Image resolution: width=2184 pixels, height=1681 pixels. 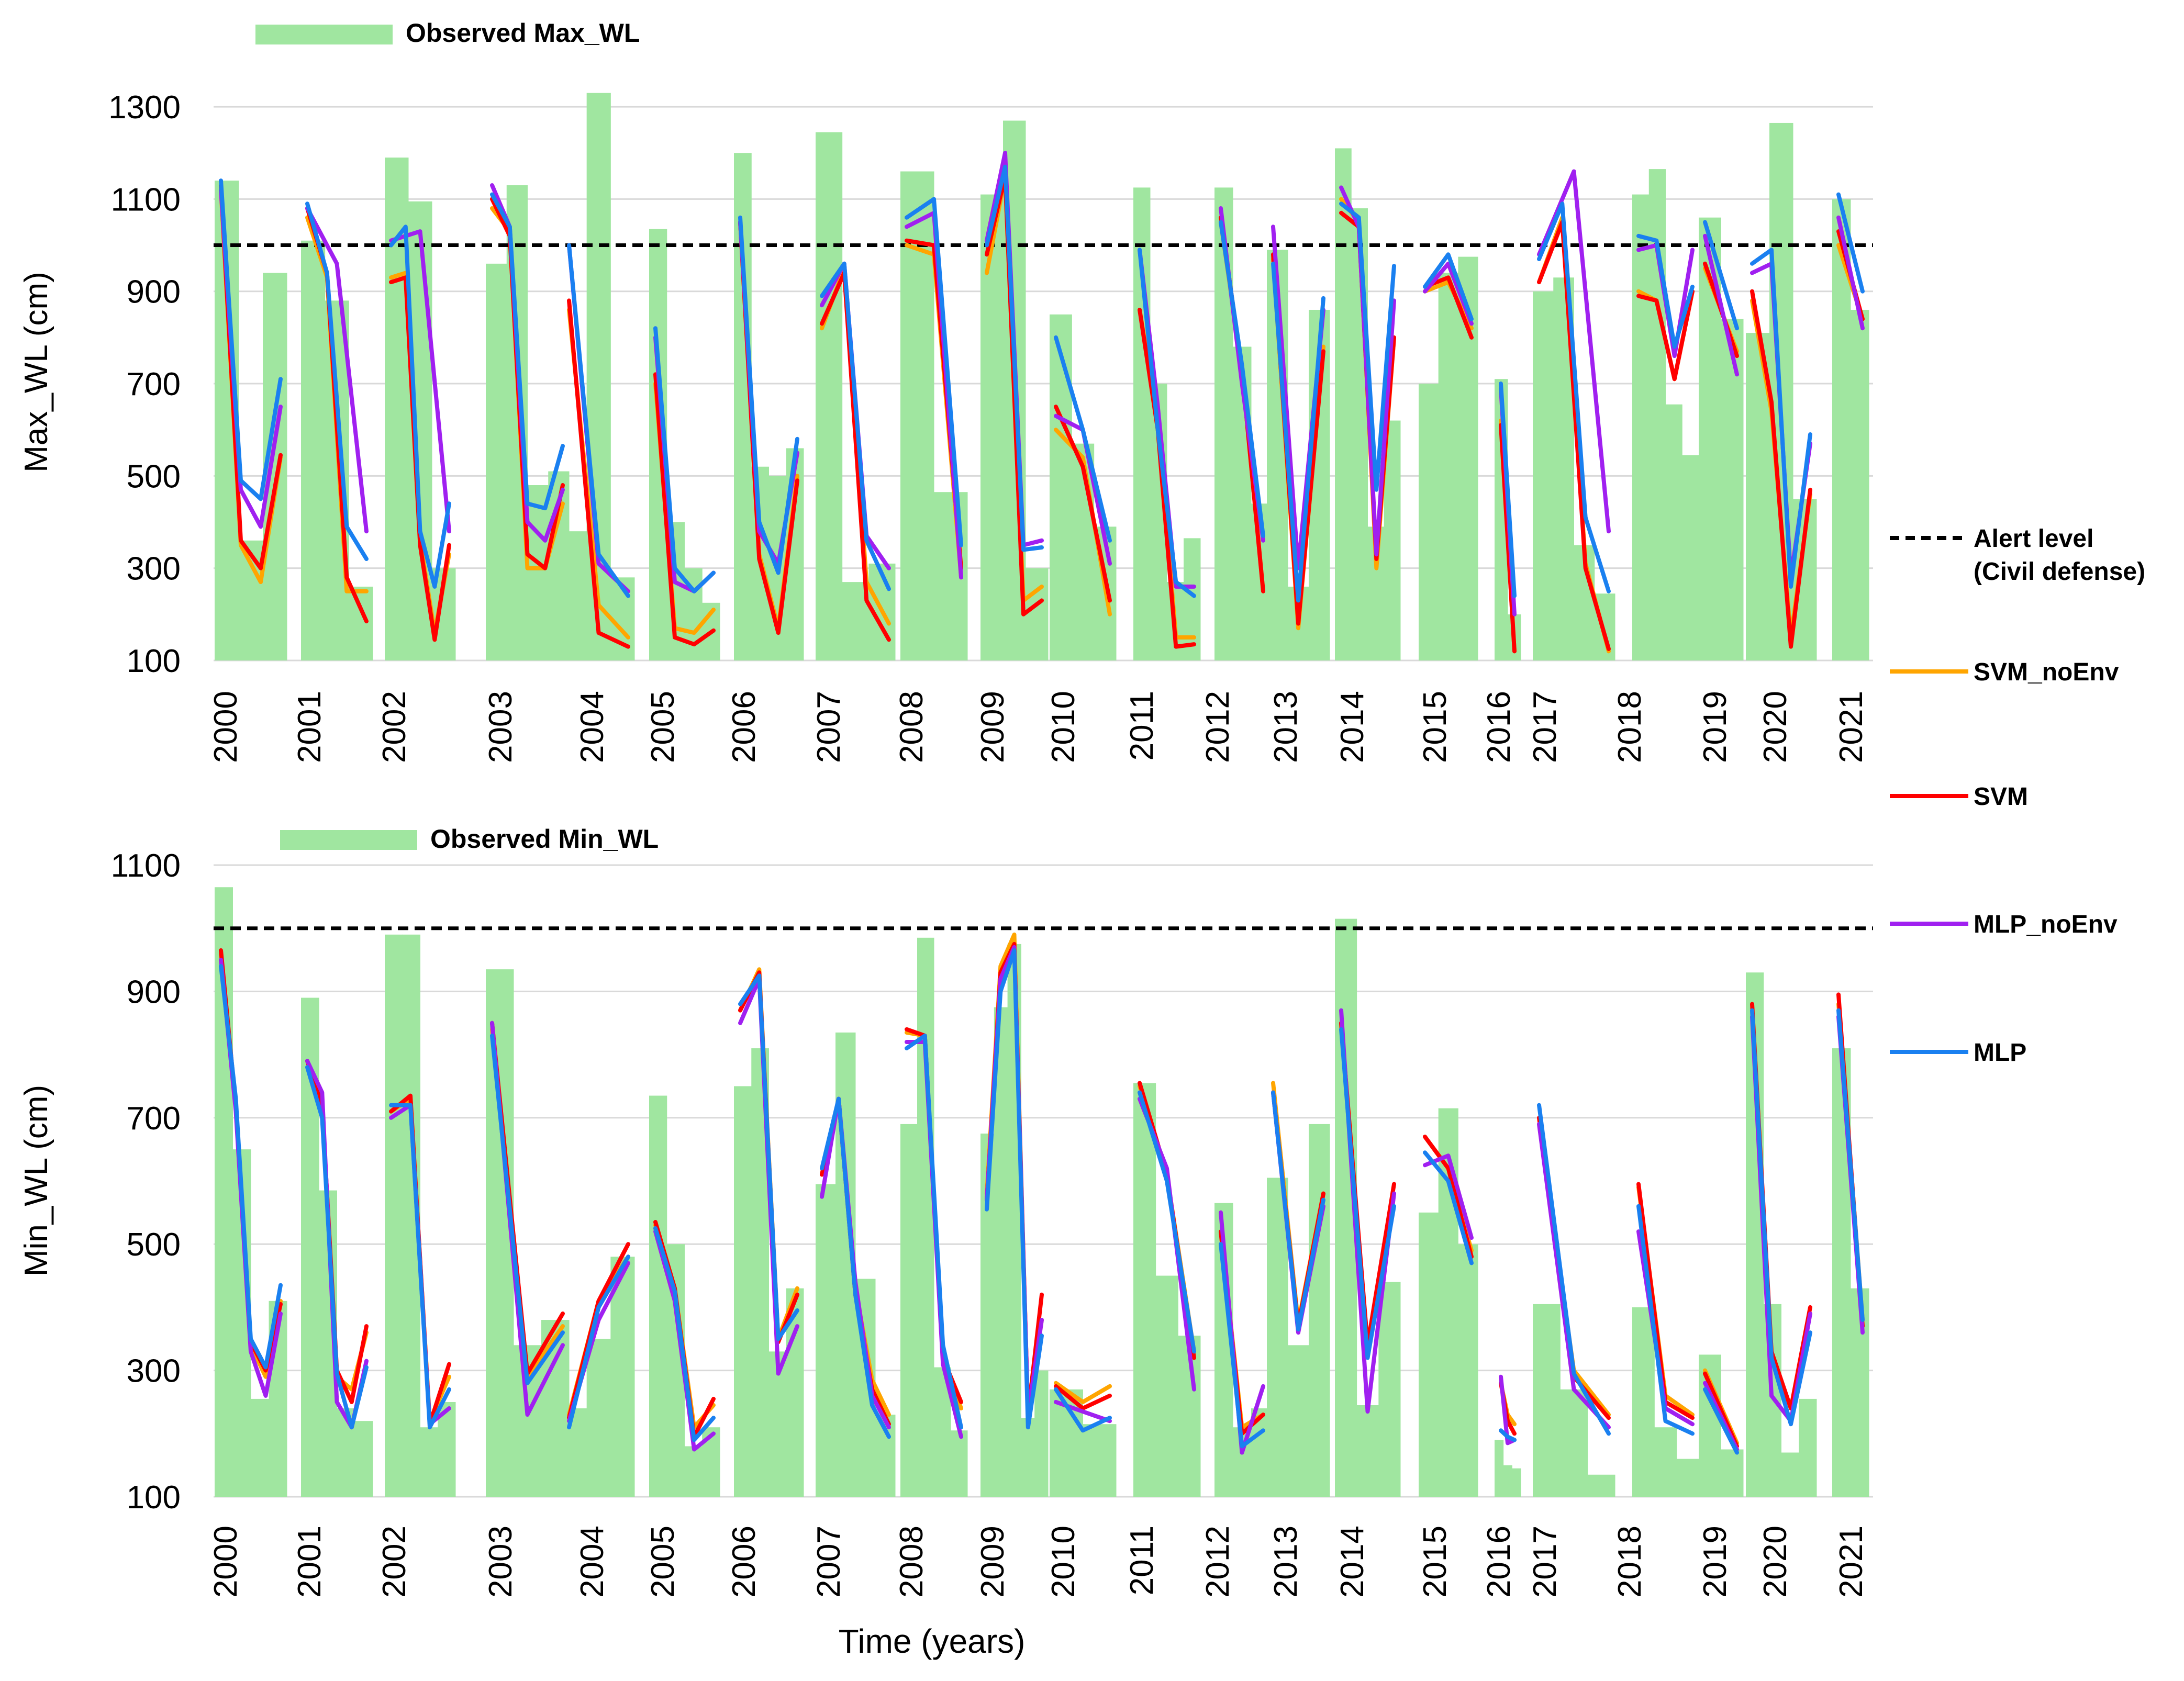 What do you see at coordinates (2047, 672) in the screenshot?
I see `legend-label-svm-noenv: SVM_noEnv` at bounding box center [2047, 672].